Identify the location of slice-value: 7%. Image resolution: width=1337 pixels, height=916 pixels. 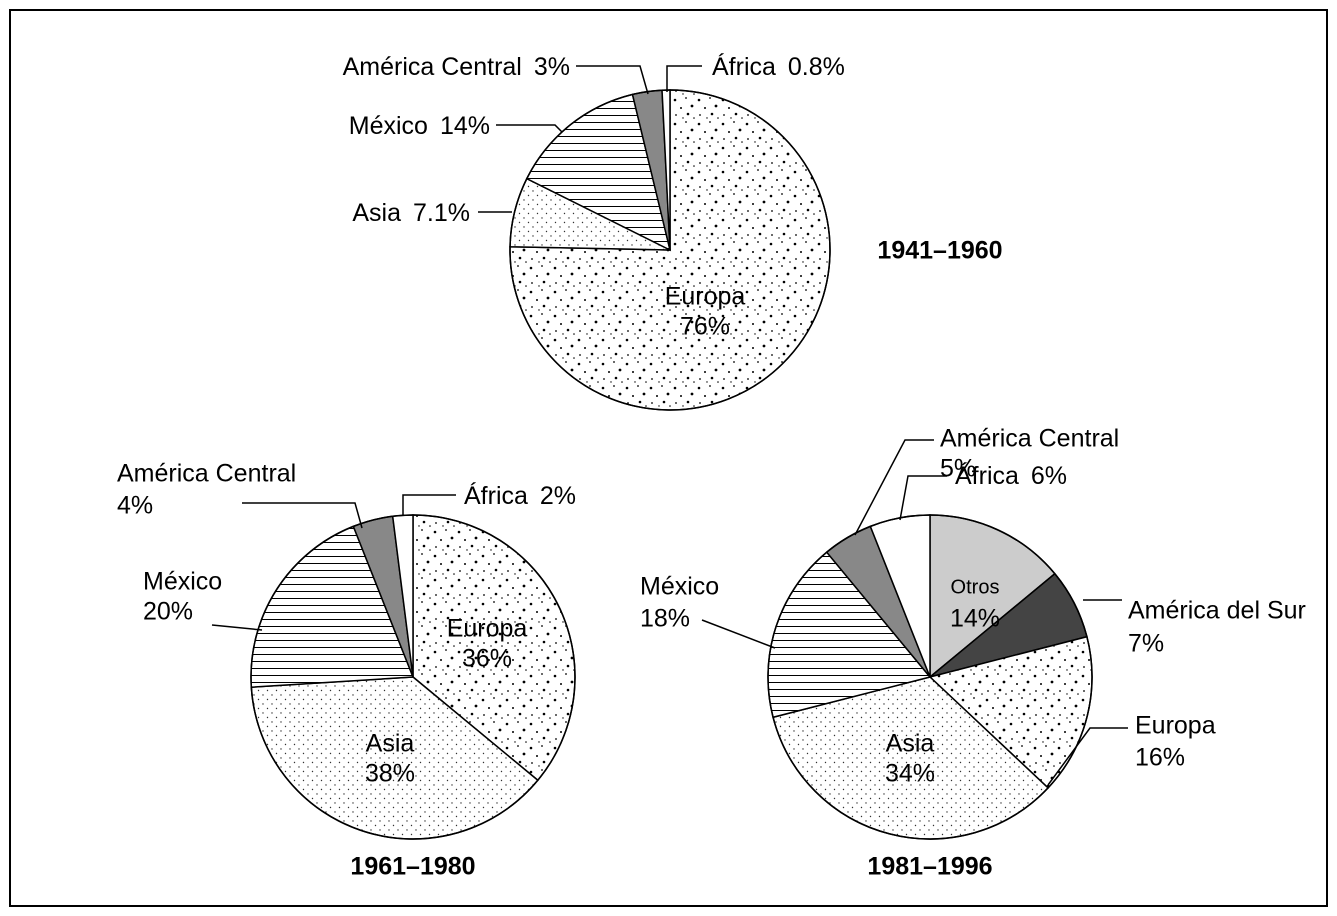
(1146, 644).